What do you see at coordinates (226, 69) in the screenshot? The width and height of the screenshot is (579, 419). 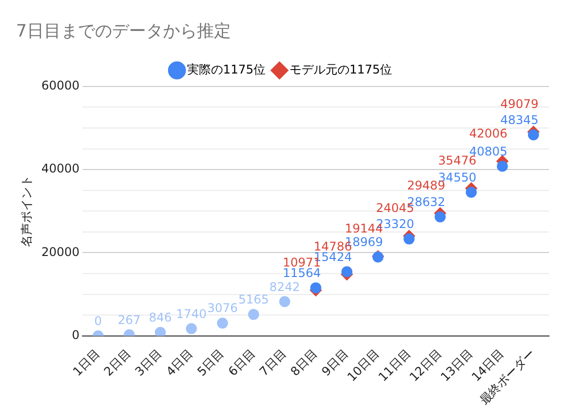 I see `legend-label: 実際の1175位` at bounding box center [226, 69].